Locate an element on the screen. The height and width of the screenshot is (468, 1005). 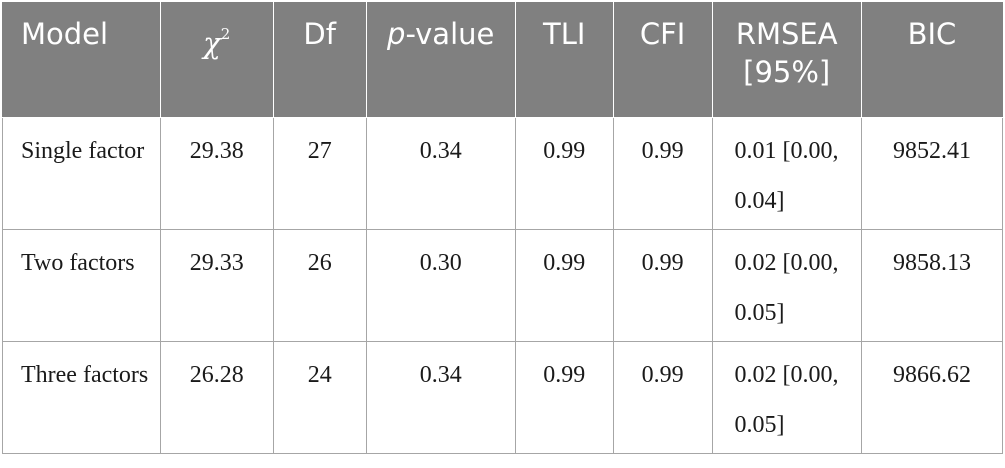
cell-model: Single factor is located at coordinates (81, 173).